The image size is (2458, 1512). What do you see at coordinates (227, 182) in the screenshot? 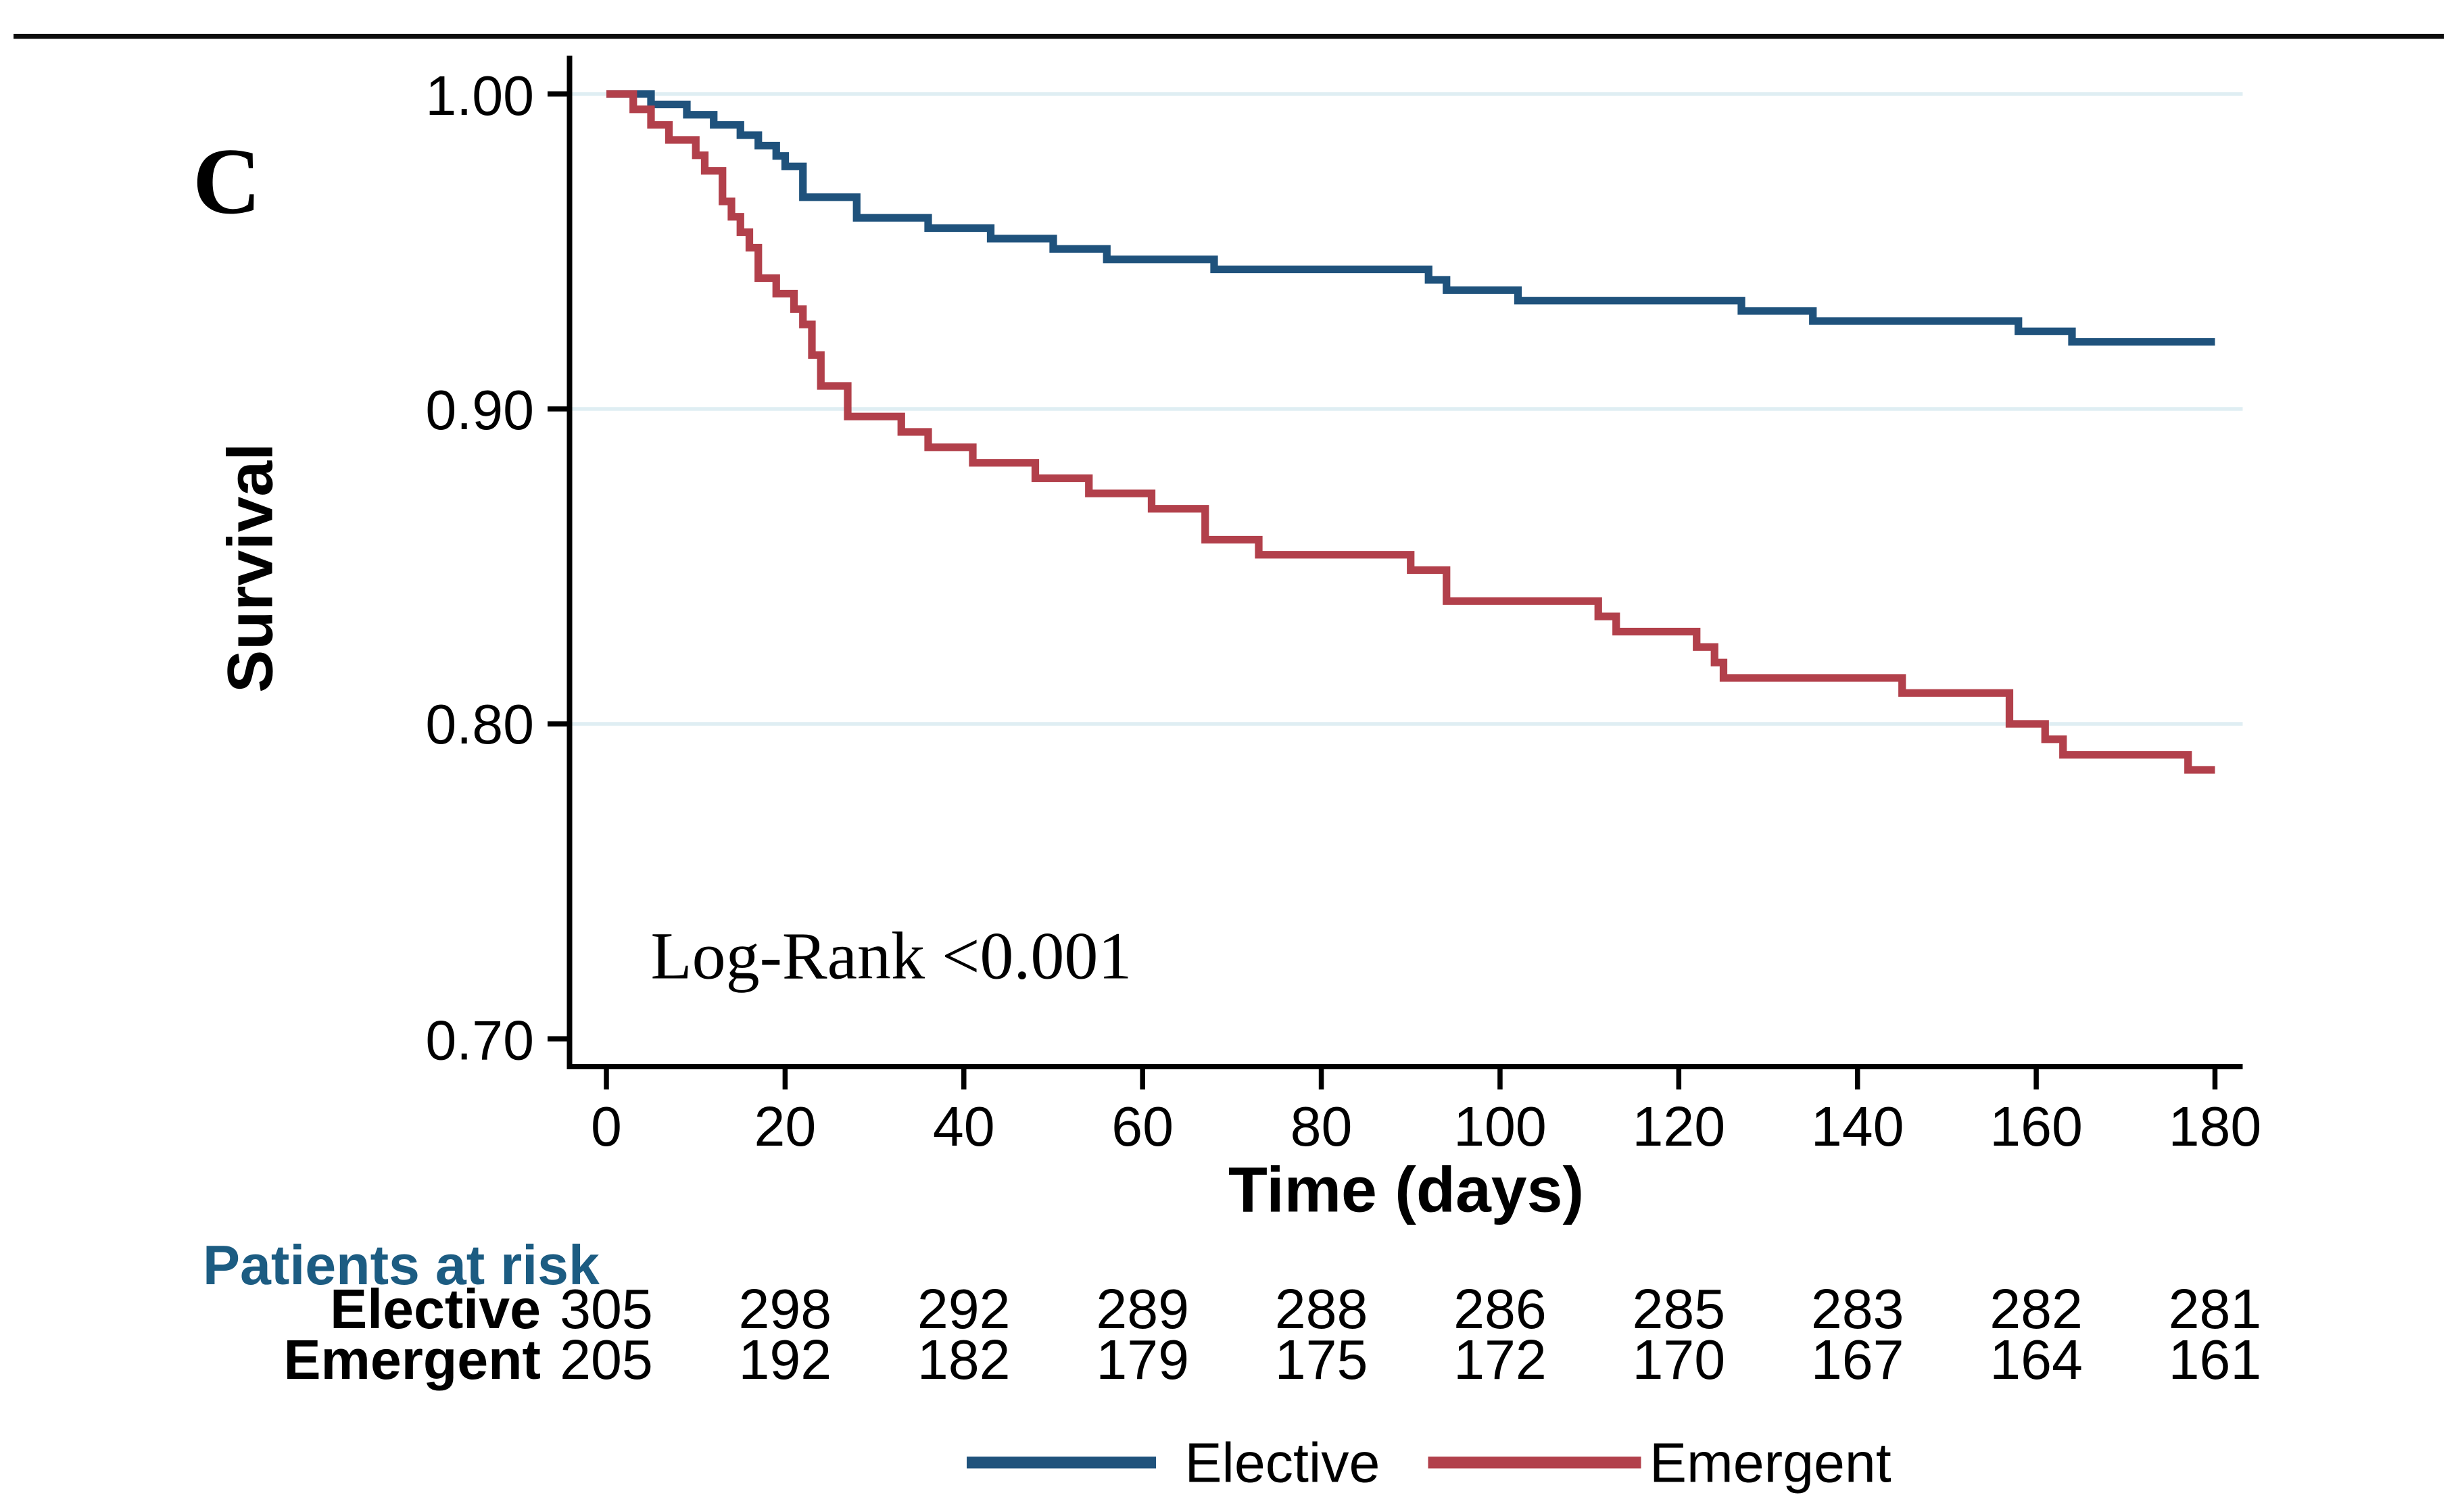
I see `panel-label: C` at bounding box center [227, 182].